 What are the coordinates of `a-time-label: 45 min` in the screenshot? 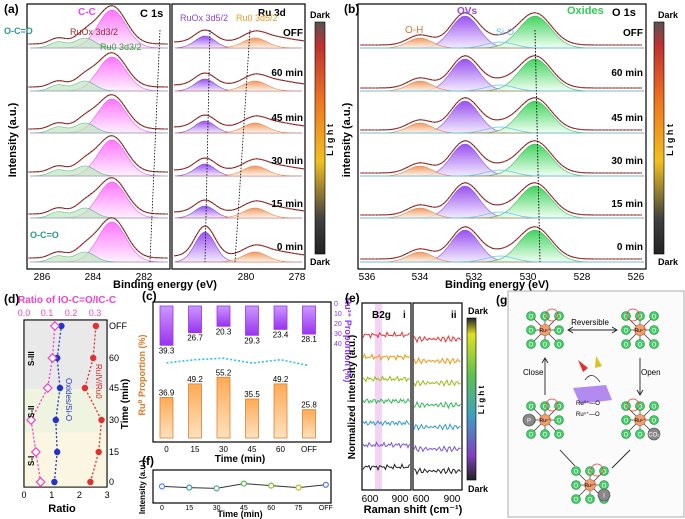 It's located at (287, 118).